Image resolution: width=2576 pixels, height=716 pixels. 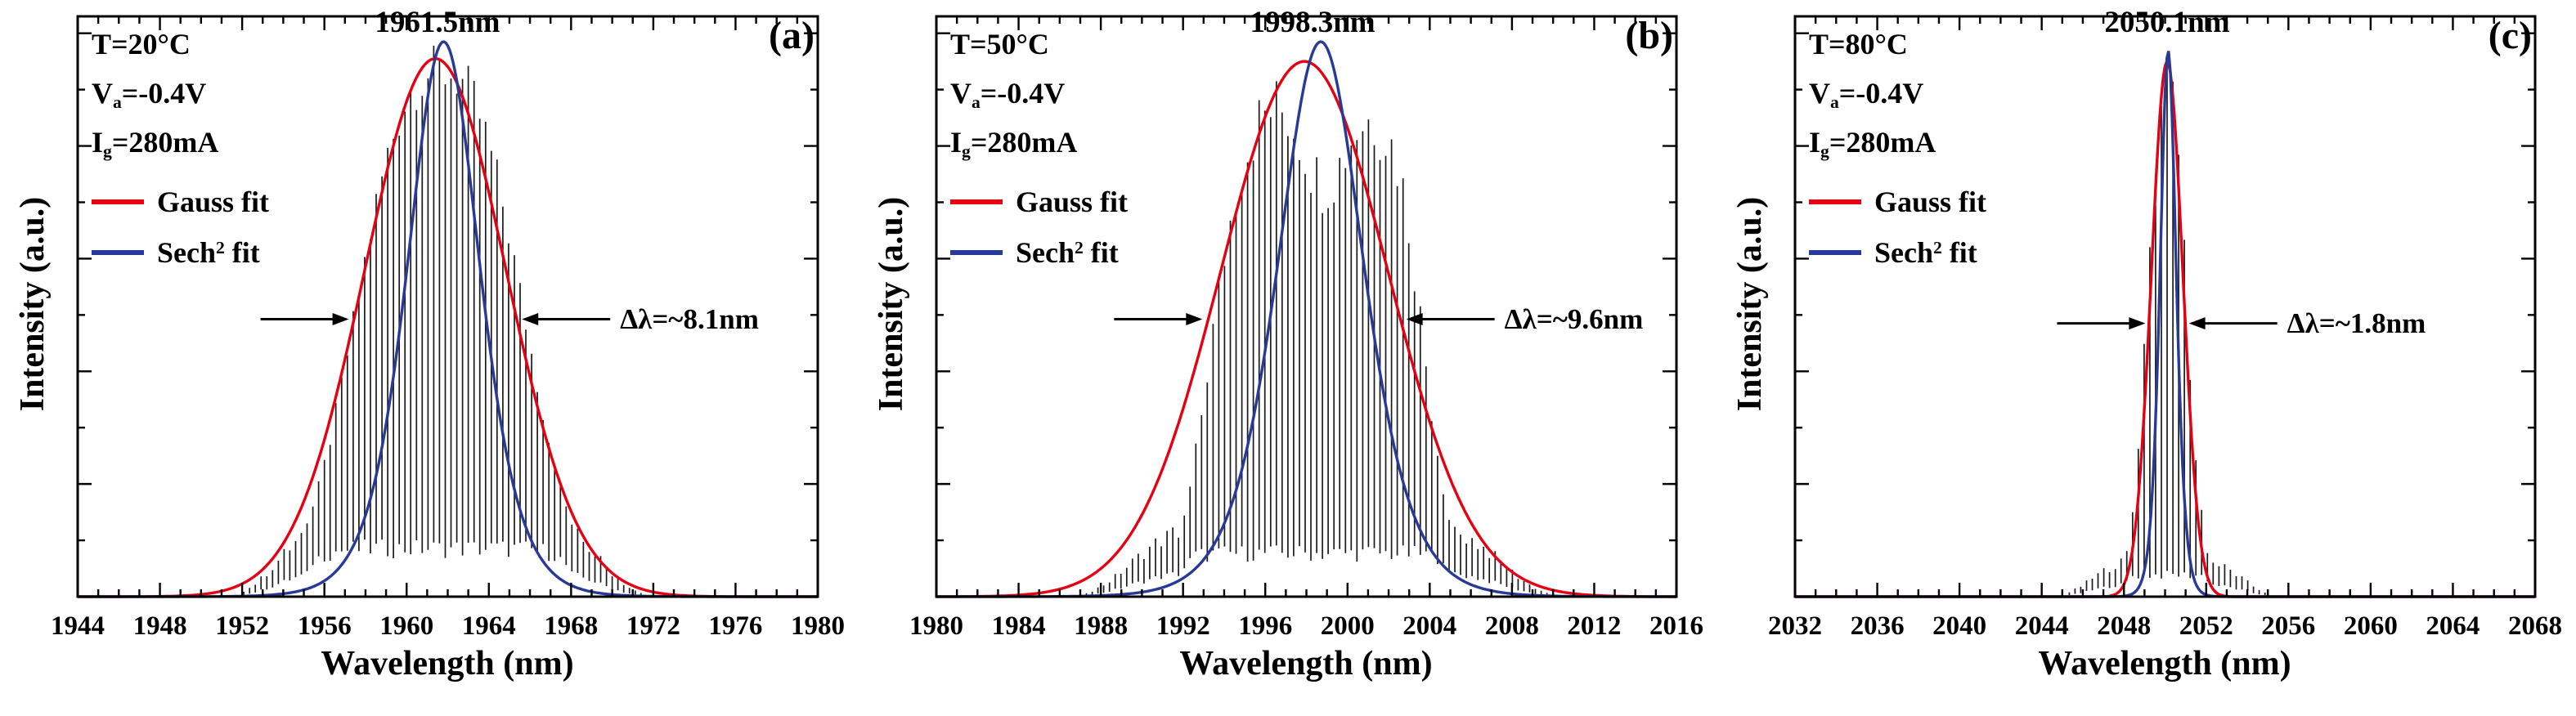 I want to click on svg-text: 2060, so click(x=2371, y=626).